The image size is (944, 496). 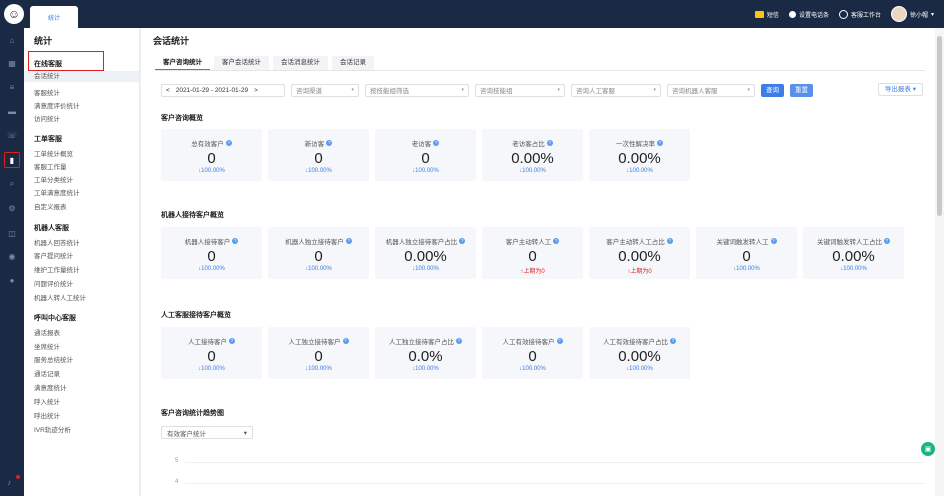 What do you see at coordinates (462, 90) in the screenshot?
I see `chevron-down-icon: ▾` at bounding box center [462, 90].